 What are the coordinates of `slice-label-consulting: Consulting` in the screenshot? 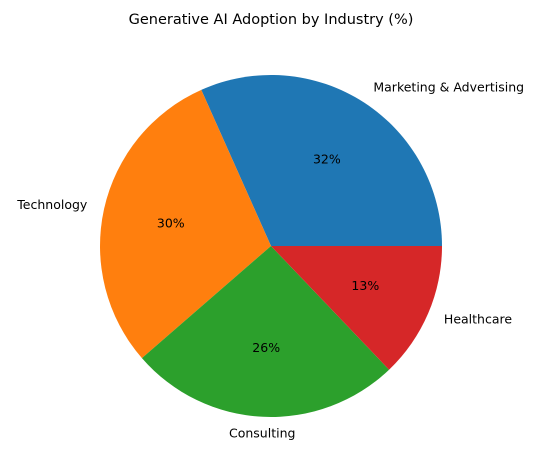 It's located at (262, 432).